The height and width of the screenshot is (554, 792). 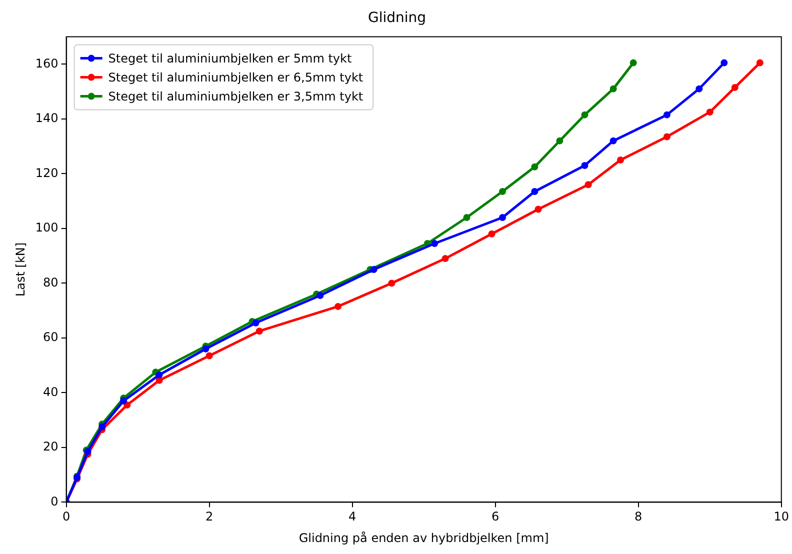 I want to click on y-tick-label: 80, so click(x=50, y=282).